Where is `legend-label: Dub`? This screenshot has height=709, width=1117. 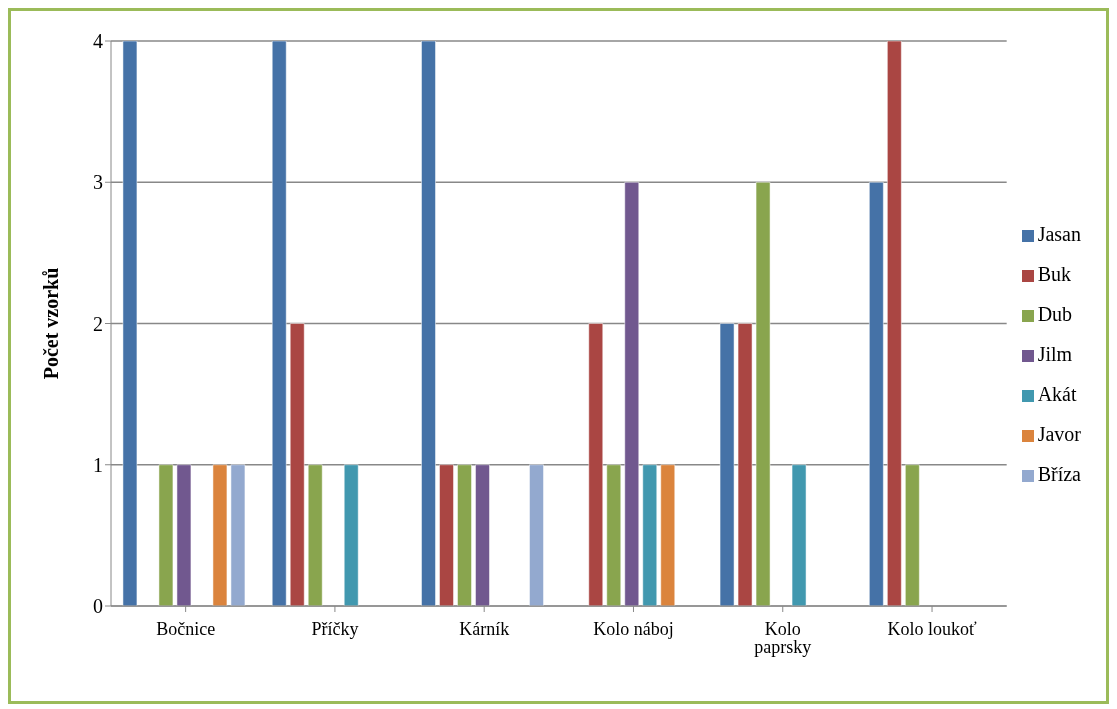 legend-label: Dub is located at coordinates (1055, 313).